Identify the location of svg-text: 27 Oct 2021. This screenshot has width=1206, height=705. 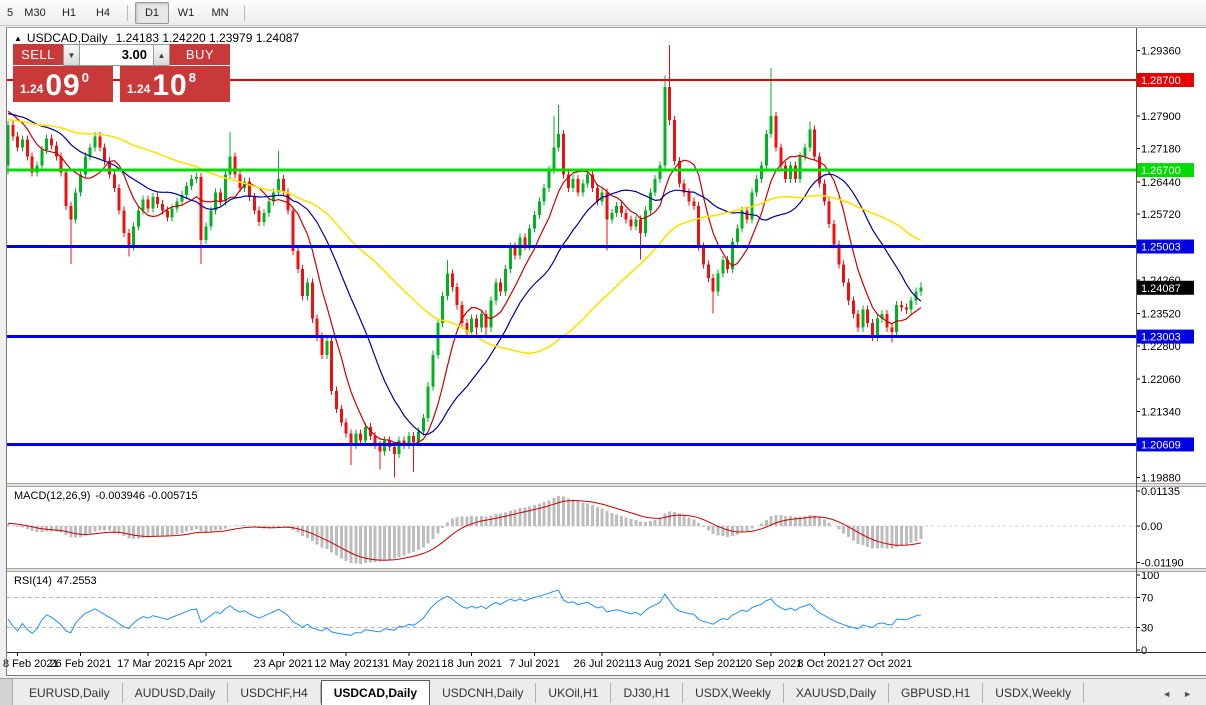
(882, 664).